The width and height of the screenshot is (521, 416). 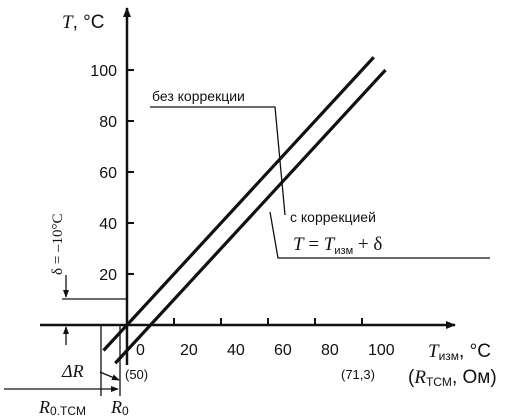 What do you see at coordinates (260, 338) in the screenshot?
I see `x-ticks: 0 20 40 60 80 100` at bounding box center [260, 338].